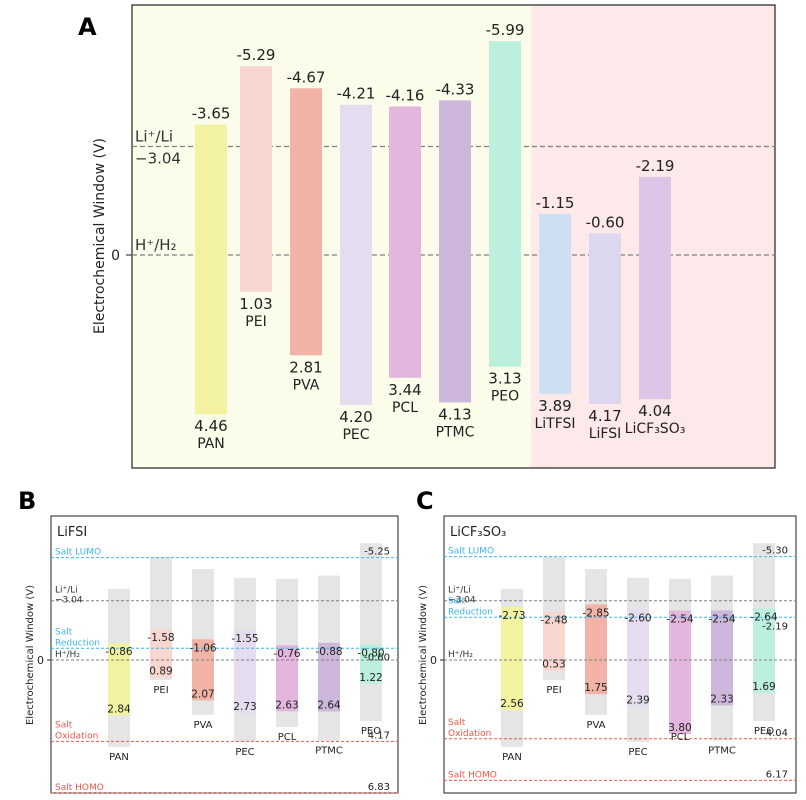  I want to click on bottom-label-pcl: 3.80, so click(679, 728).